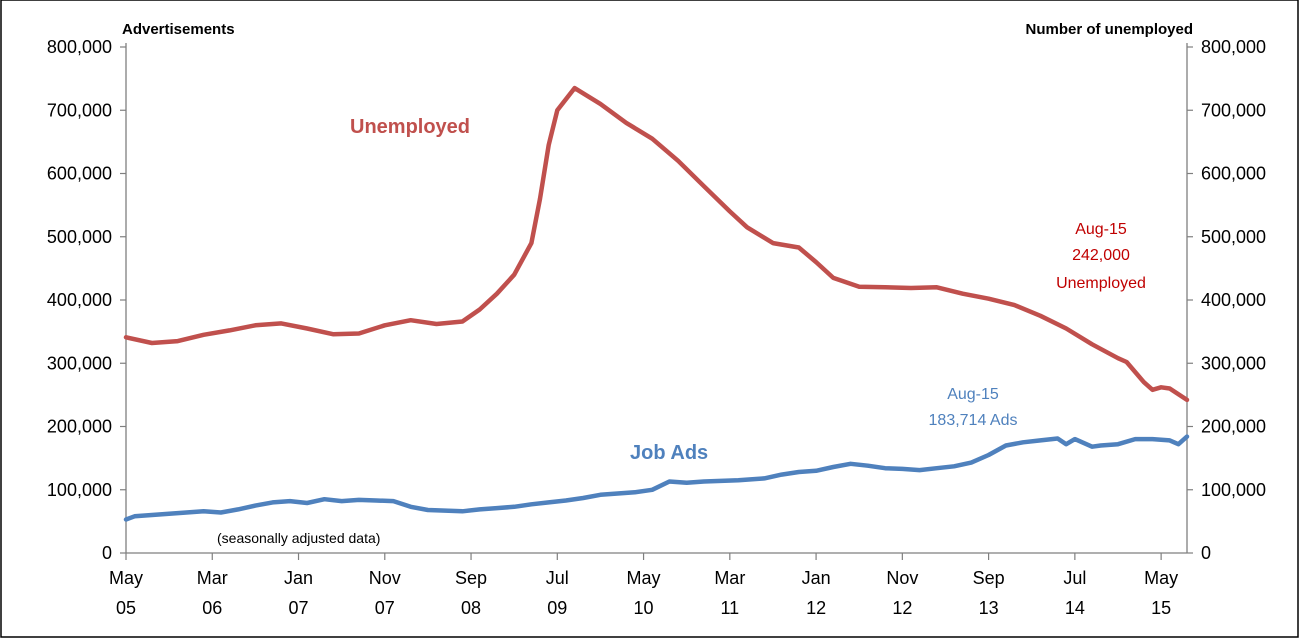 The height and width of the screenshot is (639, 1301). What do you see at coordinates (410, 127) in the screenshot?
I see `unemployed-series-label: Unemployed` at bounding box center [410, 127].